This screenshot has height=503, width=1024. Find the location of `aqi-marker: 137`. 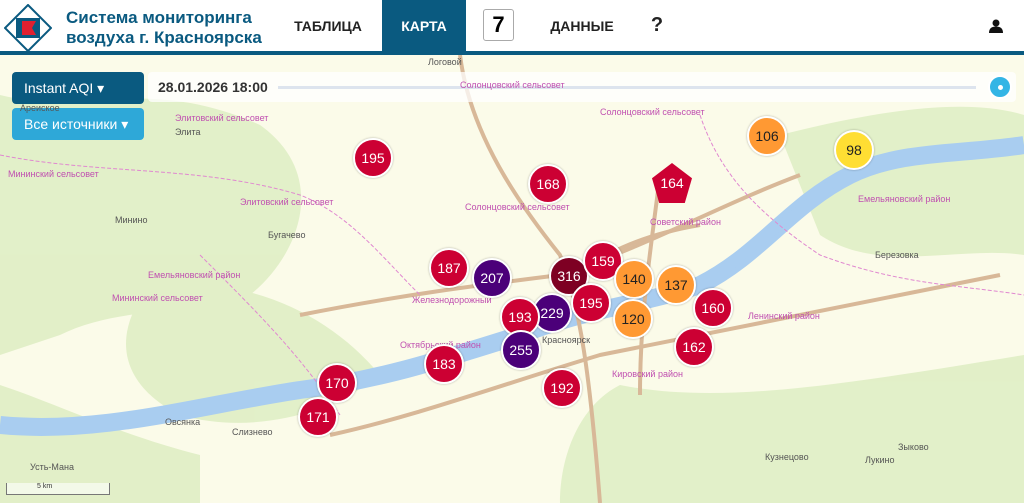

aqi-marker: 137 is located at coordinates (676, 285).